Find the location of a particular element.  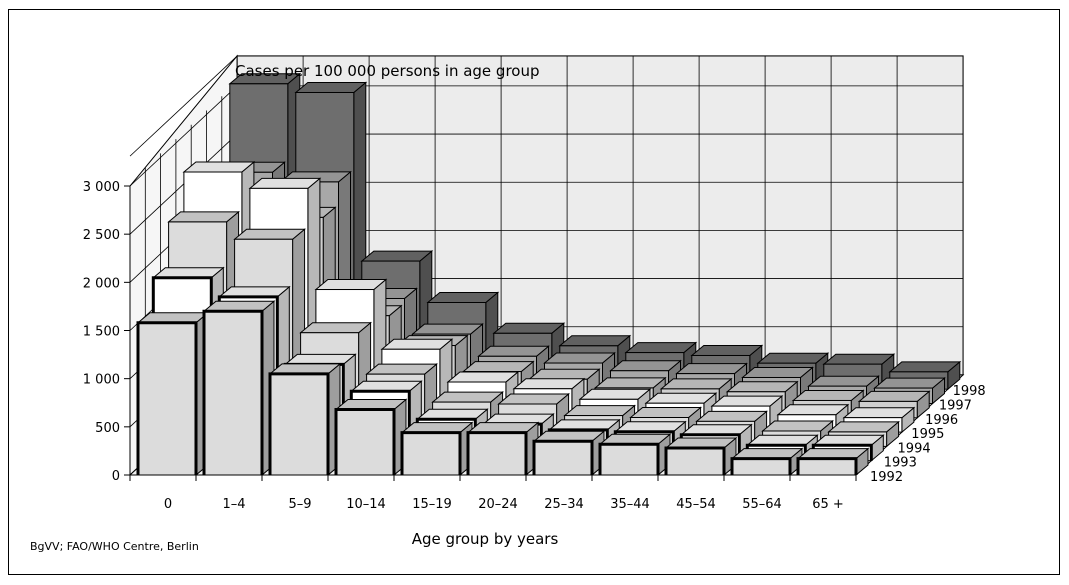

y-tick-label: 0 is located at coordinates (116, 476).